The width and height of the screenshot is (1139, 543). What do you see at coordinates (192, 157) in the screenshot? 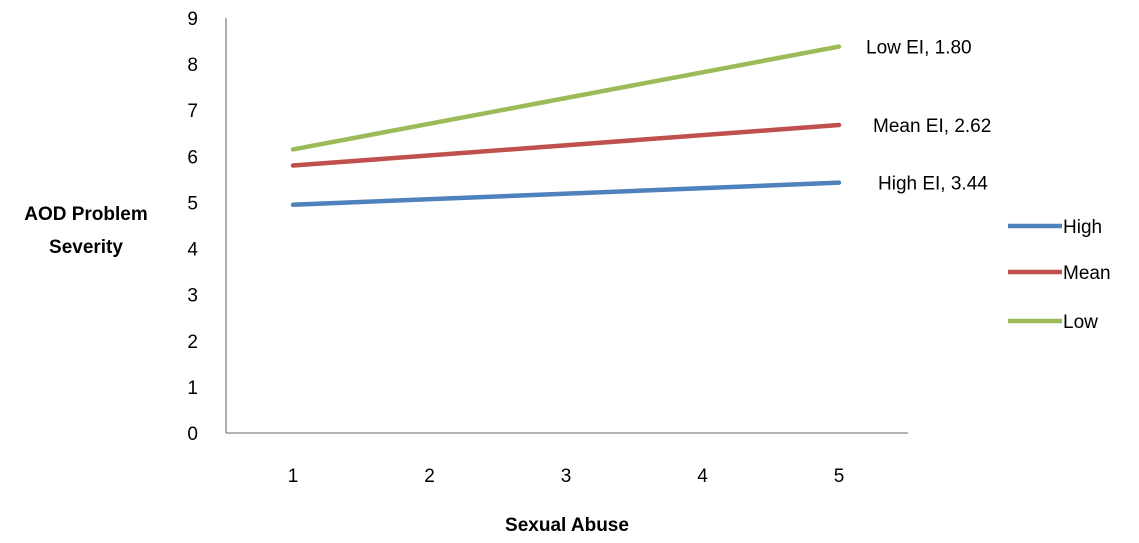
I see `y-tick-label: 6` at bounding box center [192, 157].